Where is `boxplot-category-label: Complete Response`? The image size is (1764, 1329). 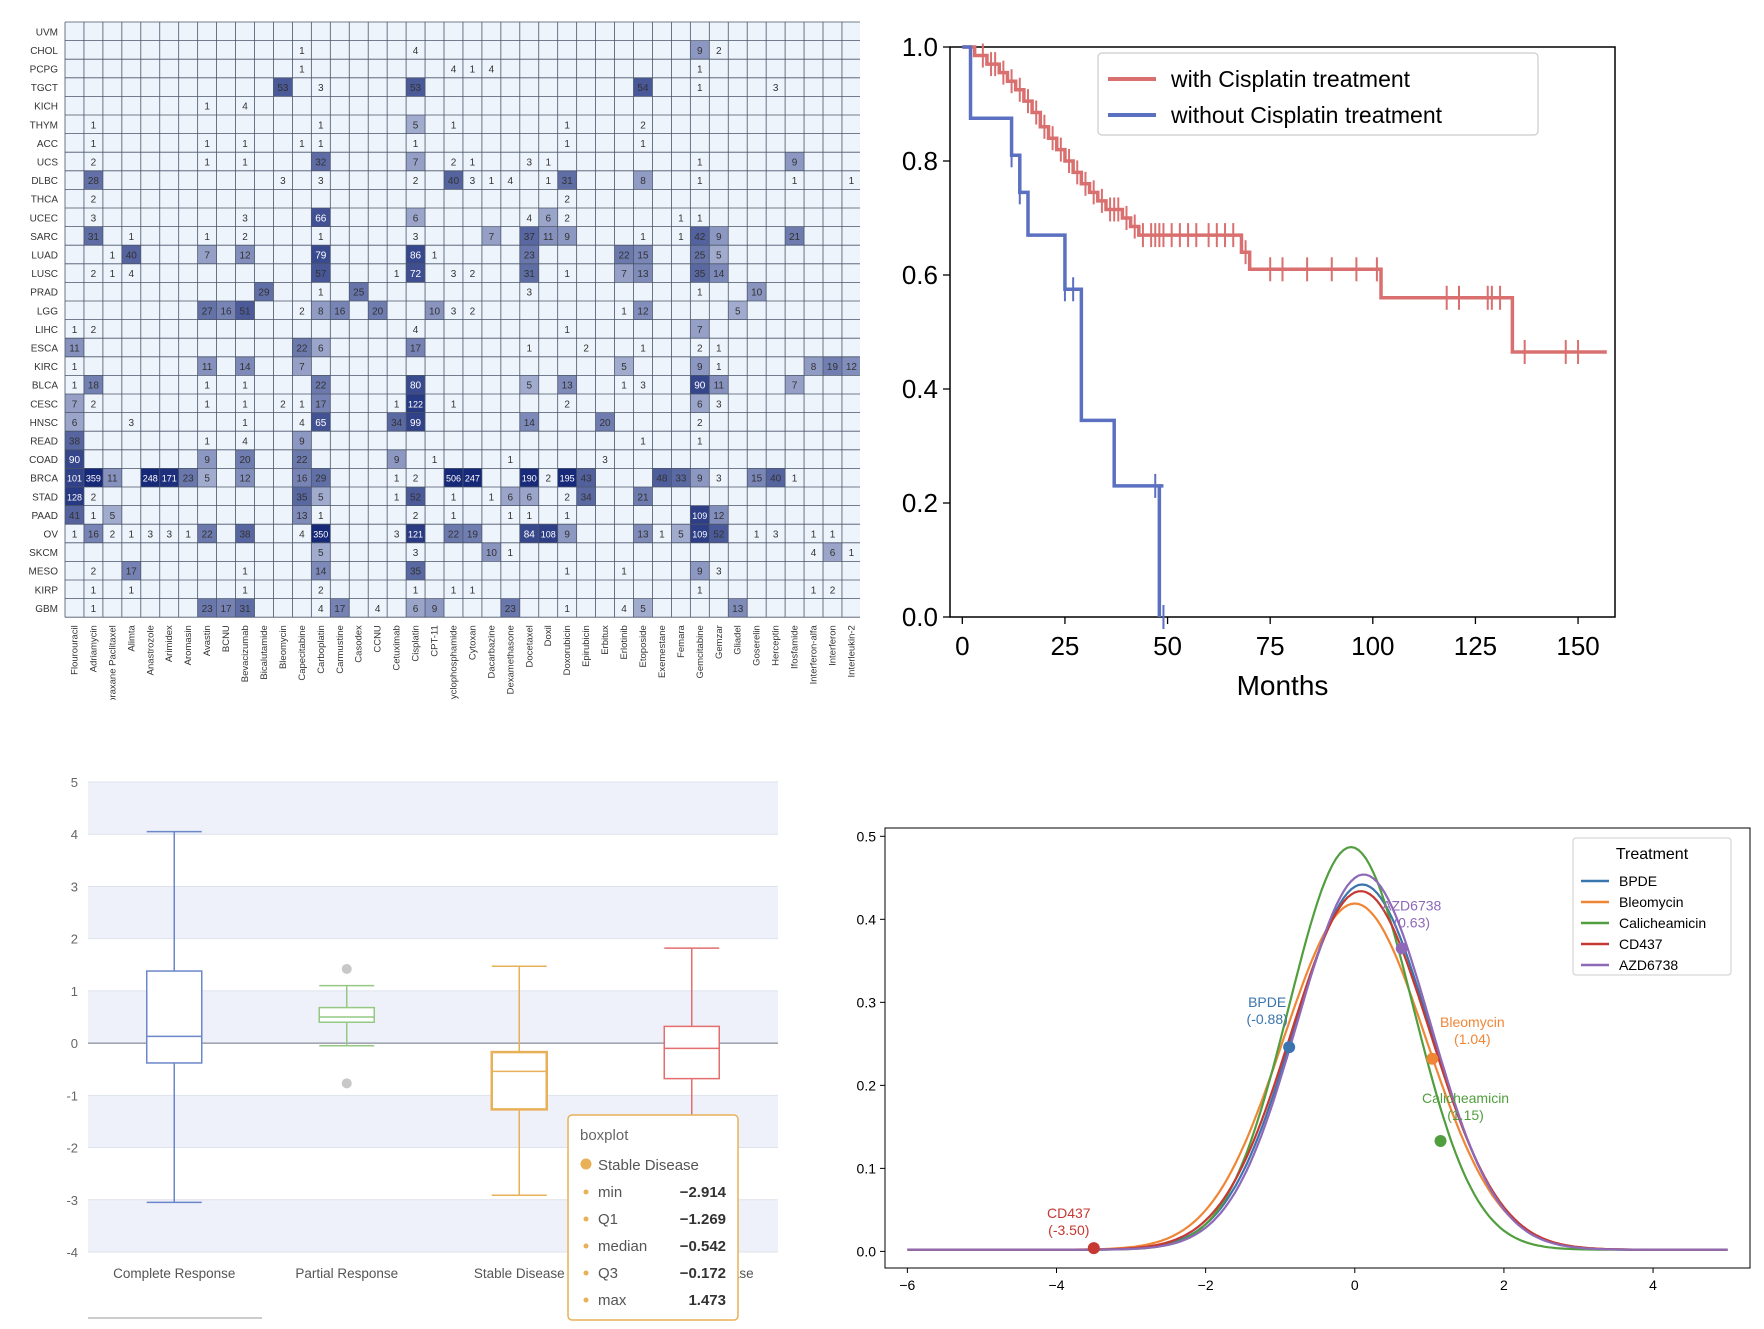 boxplot-category-label: Complete Response is located at coordinates (174, 1273).